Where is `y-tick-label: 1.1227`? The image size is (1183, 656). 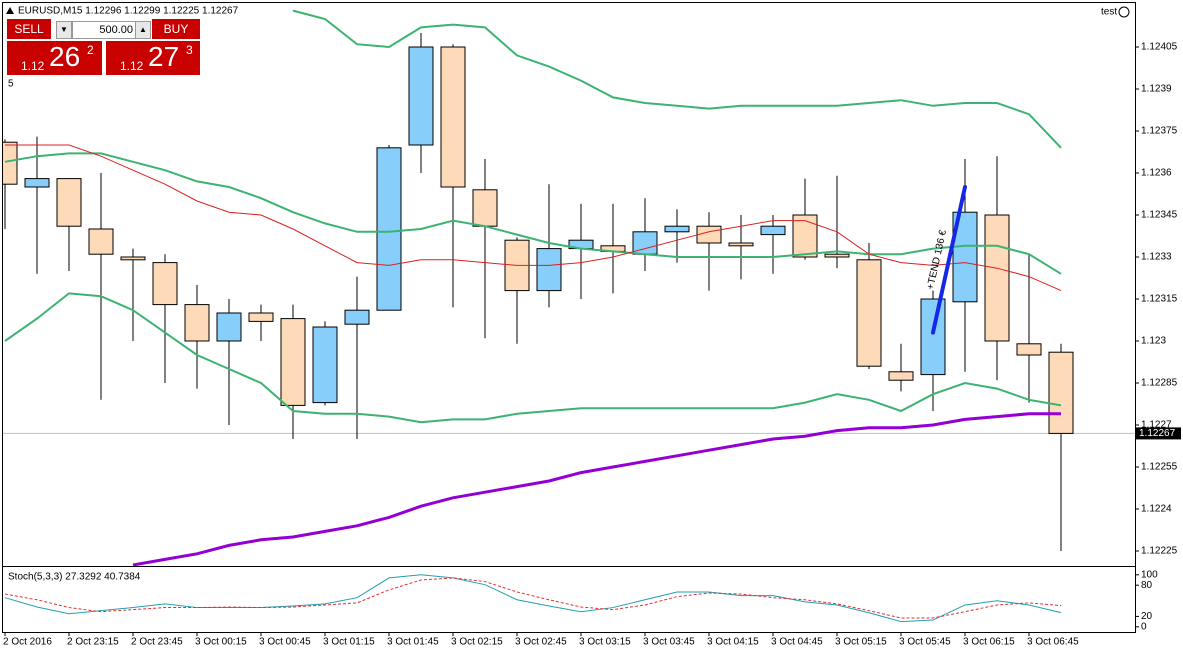 y-tick-label: 1.1227 is located at coordinates (1156, 425).